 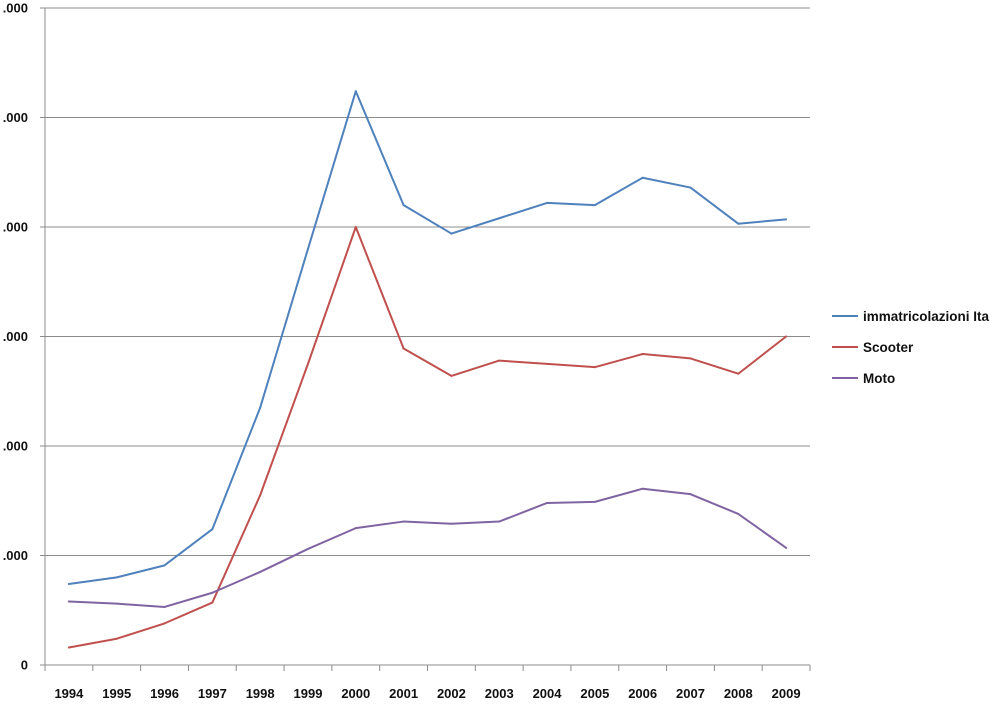 What do you see at coordinates (24, 665) in the screenshot?
I see `y-tick-label-0: 0` at bounding box center [24, 665].